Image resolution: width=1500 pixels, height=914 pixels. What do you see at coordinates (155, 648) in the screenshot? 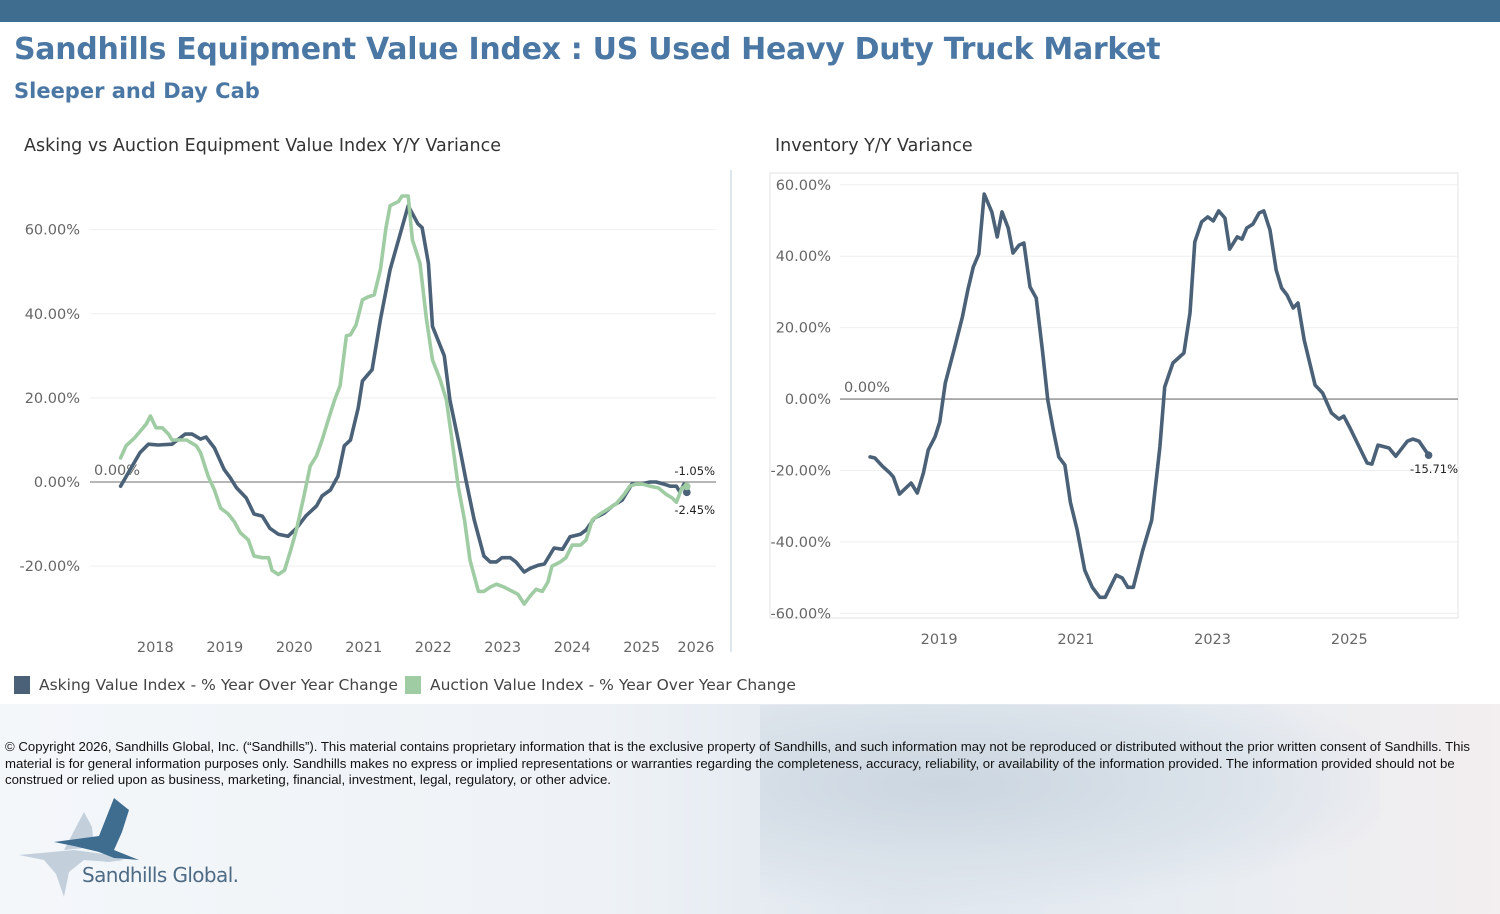
I see `x-tick-label: 2018` at bounding box center [155, 648].